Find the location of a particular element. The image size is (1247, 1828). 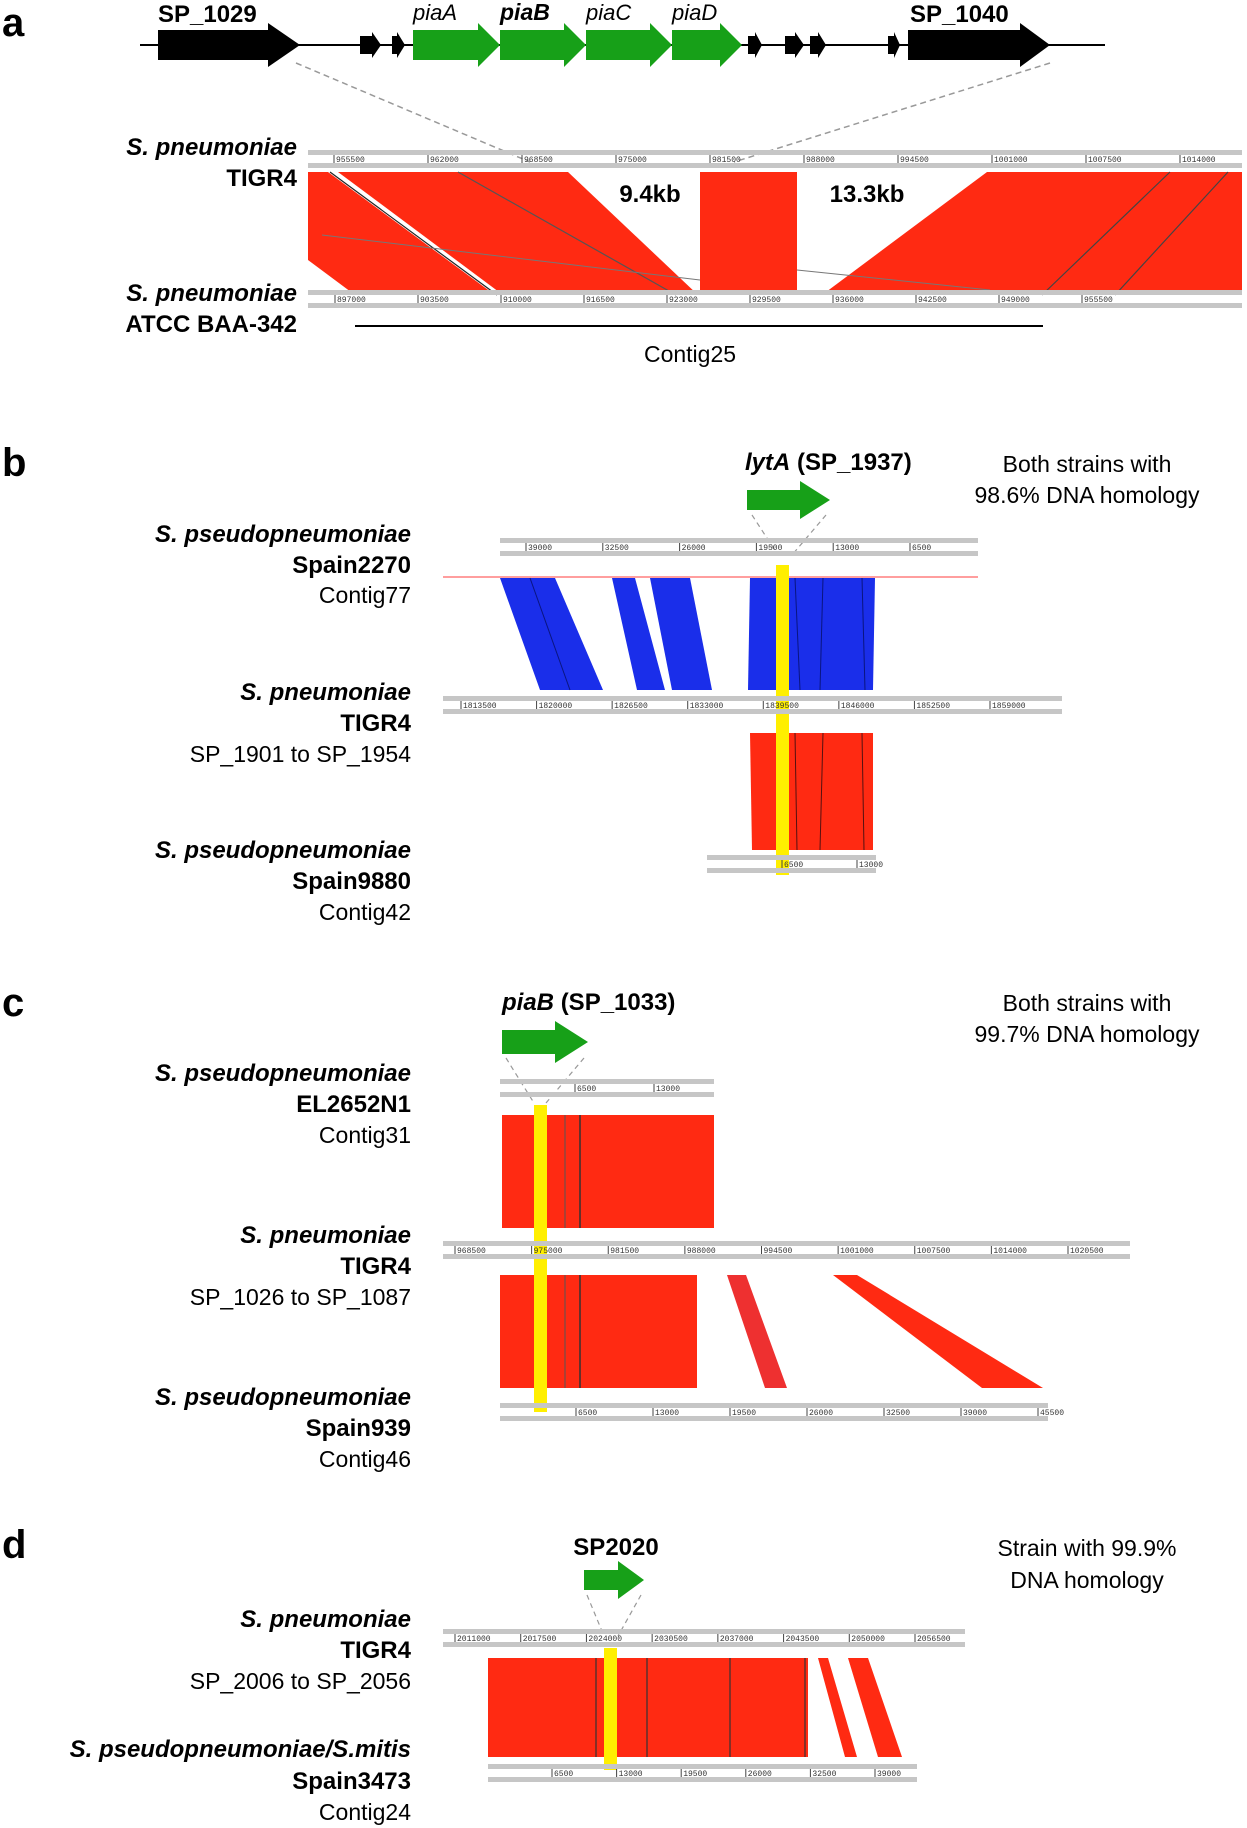

track-tick-label: 1852500 is located at coordinates (933, 706).